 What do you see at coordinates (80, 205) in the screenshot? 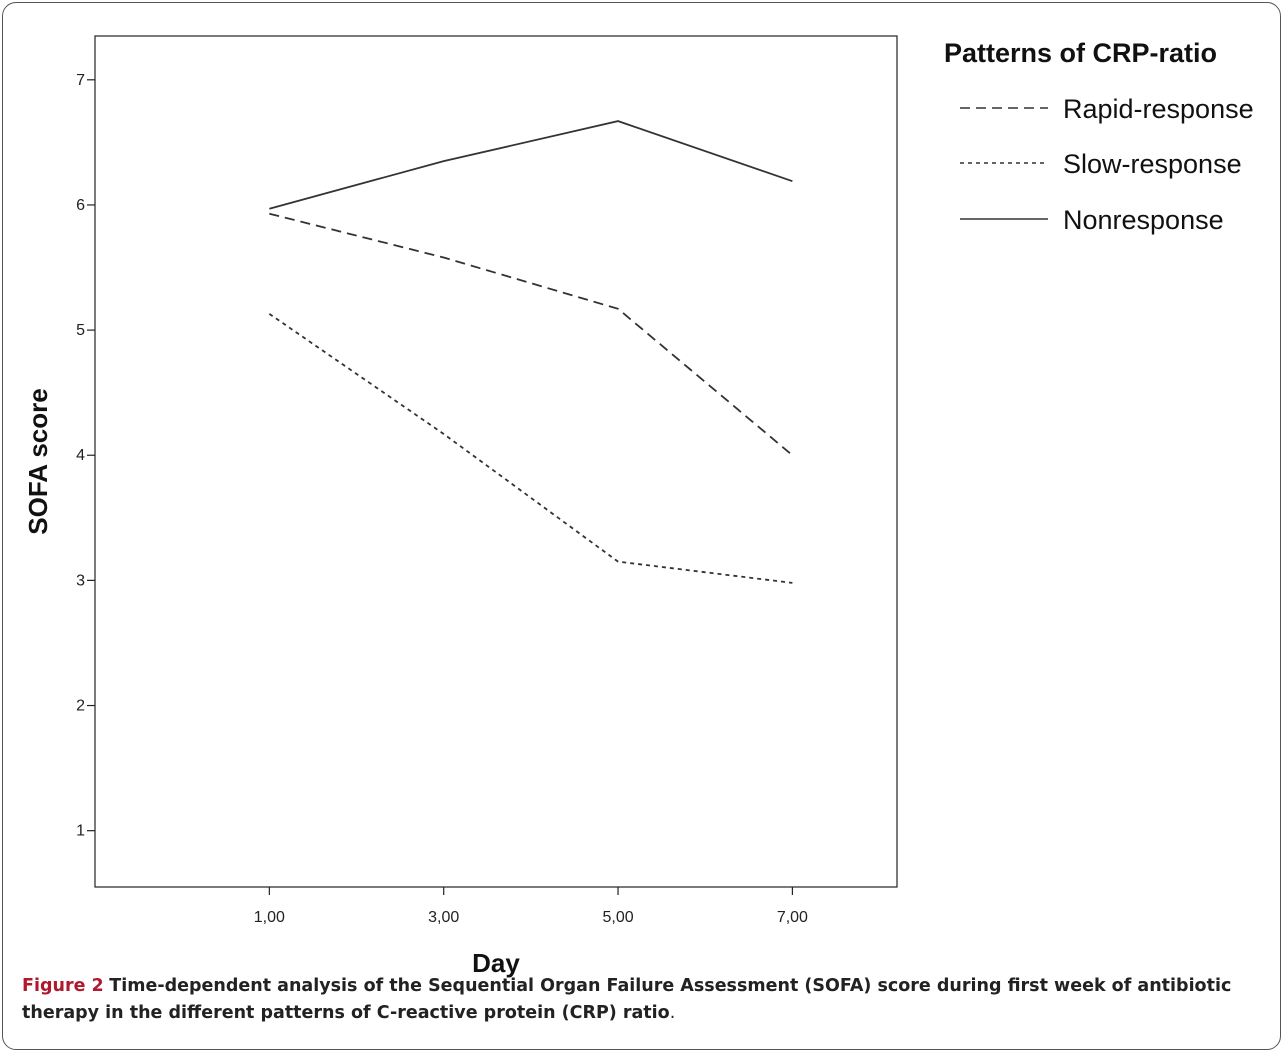
I see `y-tick-label: 6` at bounding box center [80, 205].